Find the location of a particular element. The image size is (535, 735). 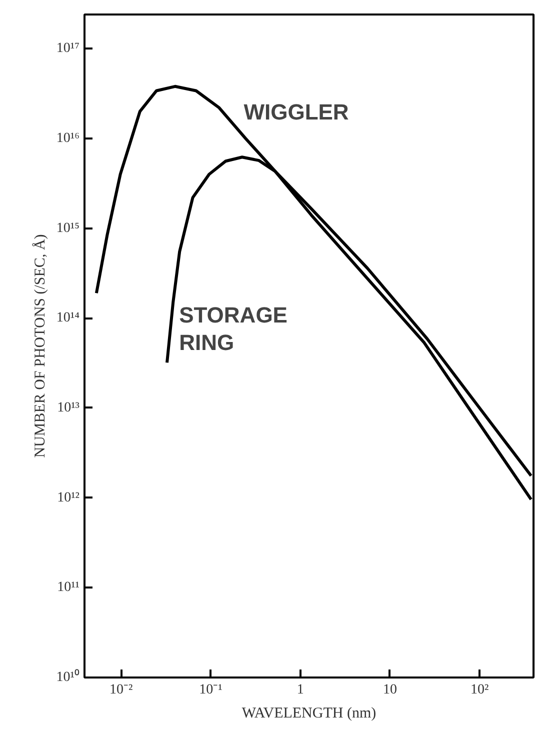

y-tick-label: 10¹⁶ is located at coordinates (68, 138).